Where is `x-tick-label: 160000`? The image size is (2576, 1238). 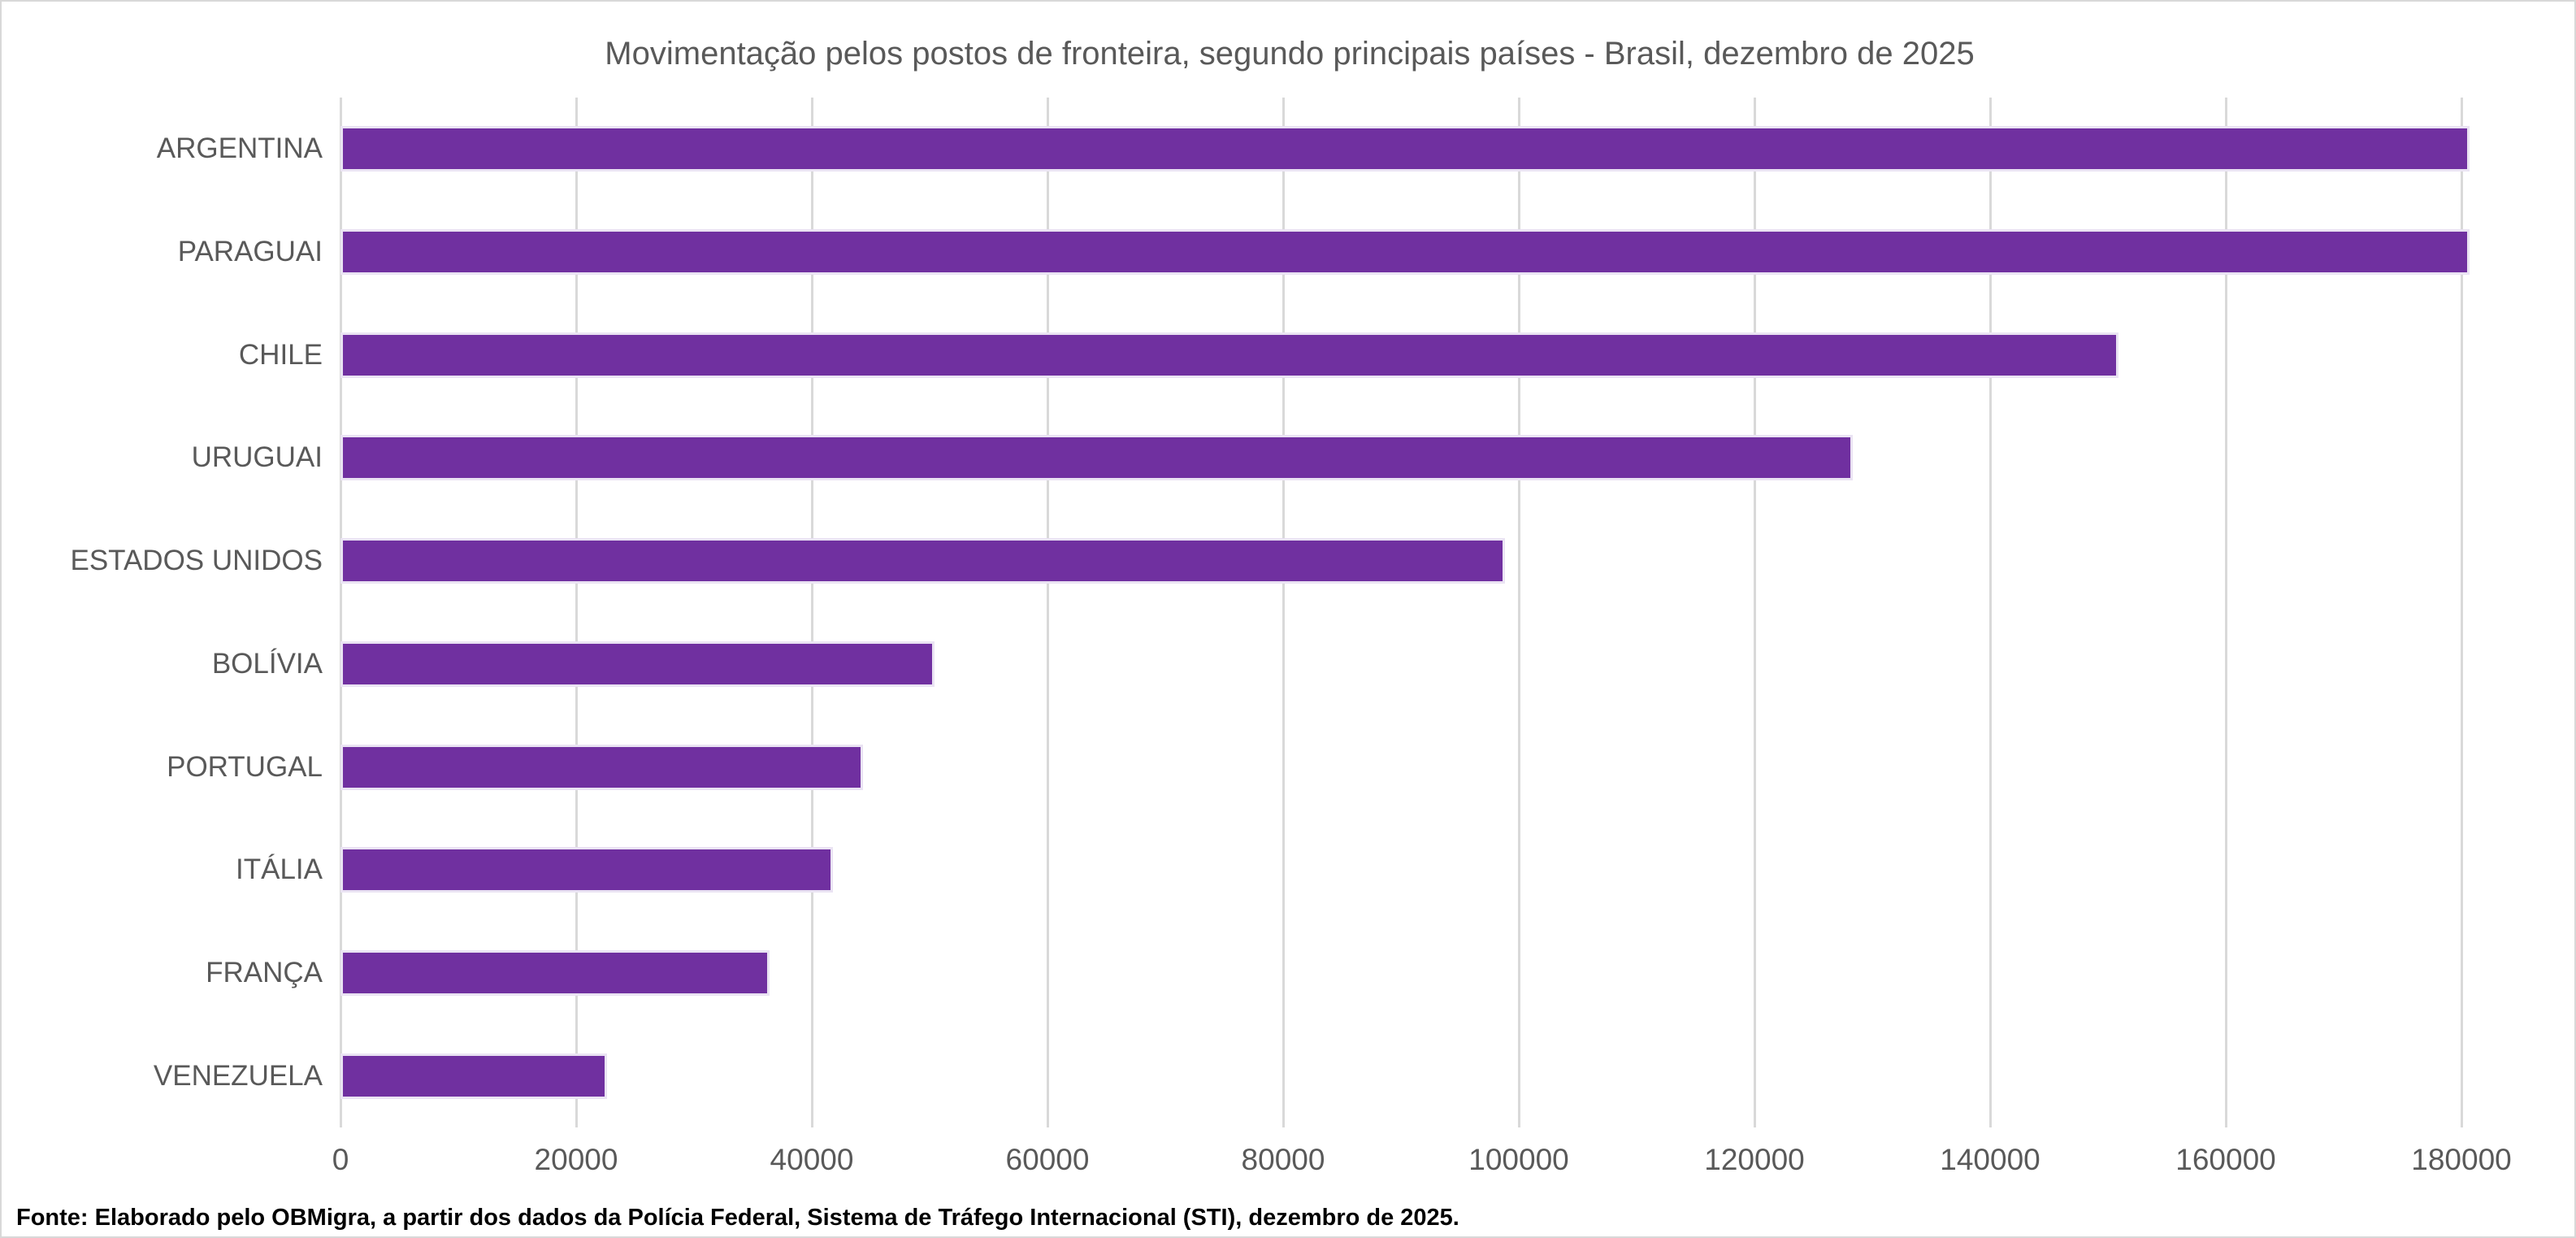
x-tick-label: 160000 is located at coordinates (2225, 1159).